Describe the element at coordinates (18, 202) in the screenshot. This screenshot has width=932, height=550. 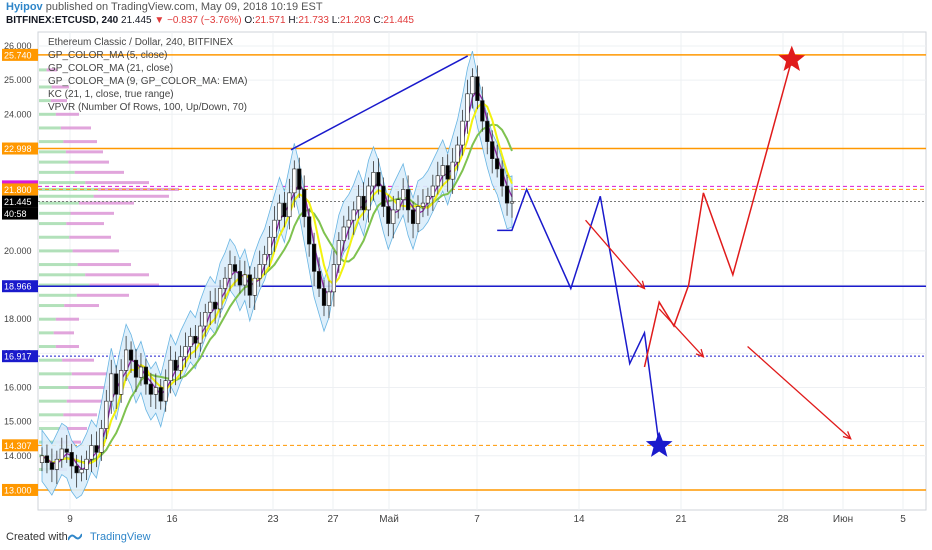
I see `price-level-label: 21.445` at that location.